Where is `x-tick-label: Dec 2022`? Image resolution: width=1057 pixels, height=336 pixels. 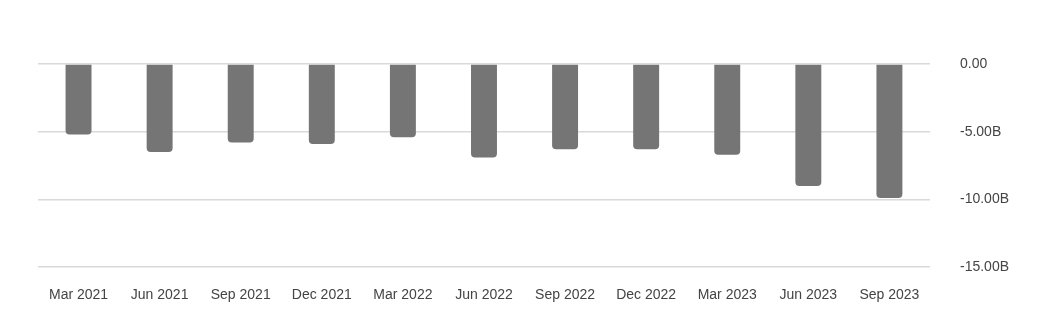 x-tick-label: Dec 2022 is located at coordinates (646, 294).